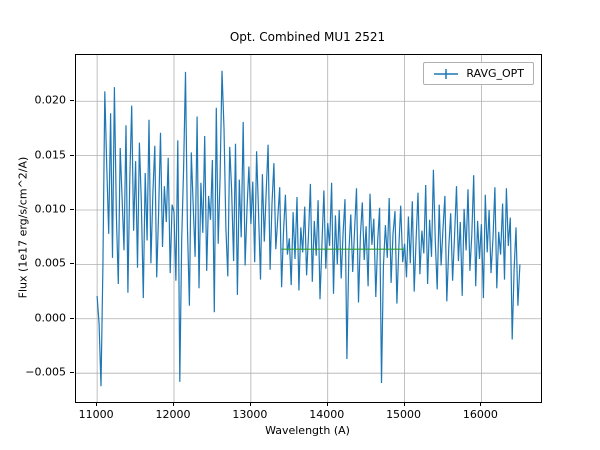 The image size is (600, 450). What do you see at coordinates (50, 209) in the screenshot?
I see `y-tick-label: 0.010` at bounding box center [50, 209].